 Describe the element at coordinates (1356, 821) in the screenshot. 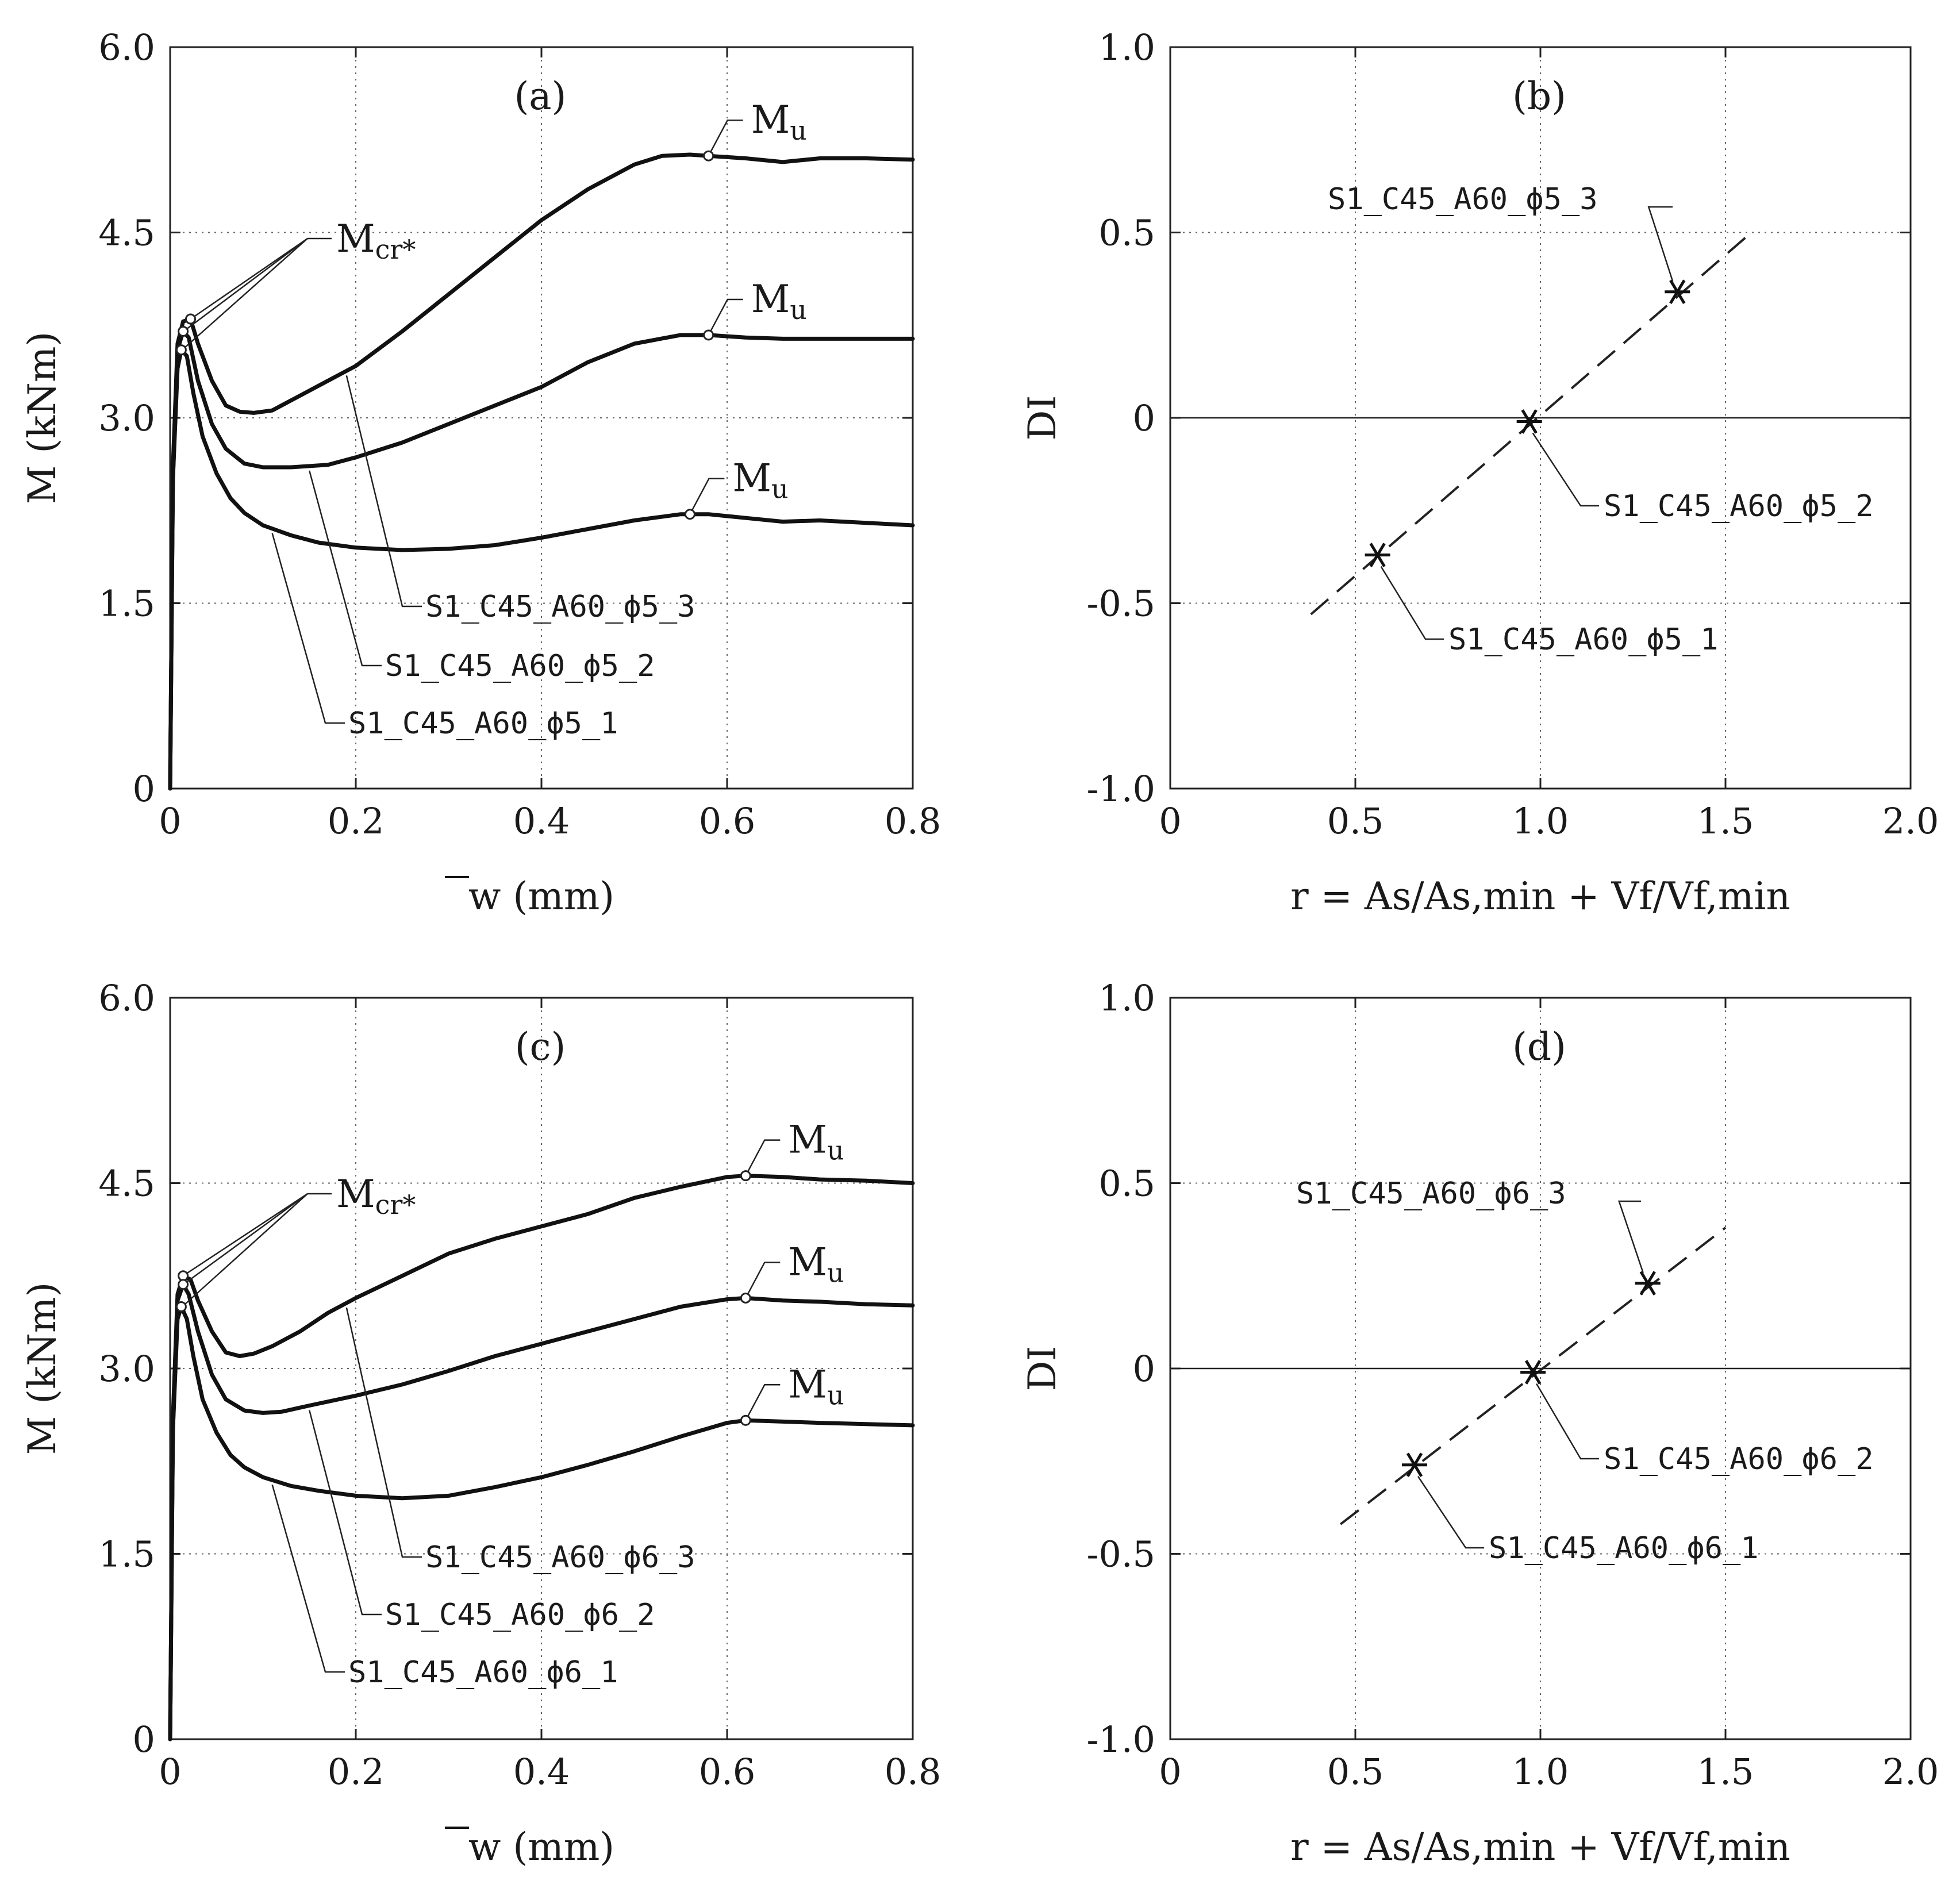

I see `x-tick-label: 0.5` at that location.